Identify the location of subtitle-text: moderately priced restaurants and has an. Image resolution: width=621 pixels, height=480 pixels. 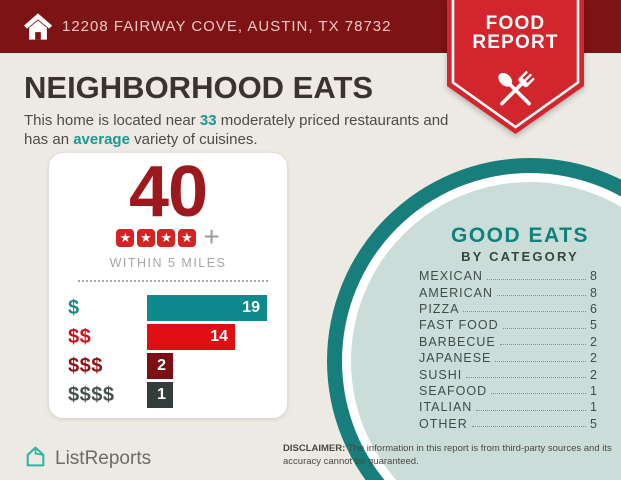
(236, 130).